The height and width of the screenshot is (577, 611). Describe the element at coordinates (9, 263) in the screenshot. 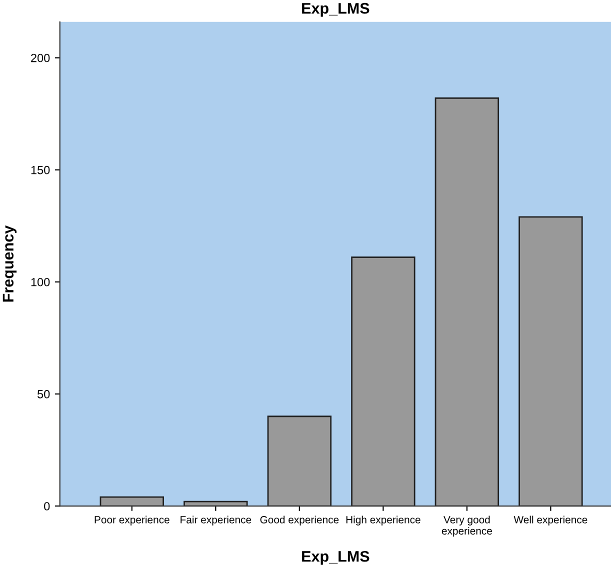

I see `y-axis-title: Frequency` at that location.